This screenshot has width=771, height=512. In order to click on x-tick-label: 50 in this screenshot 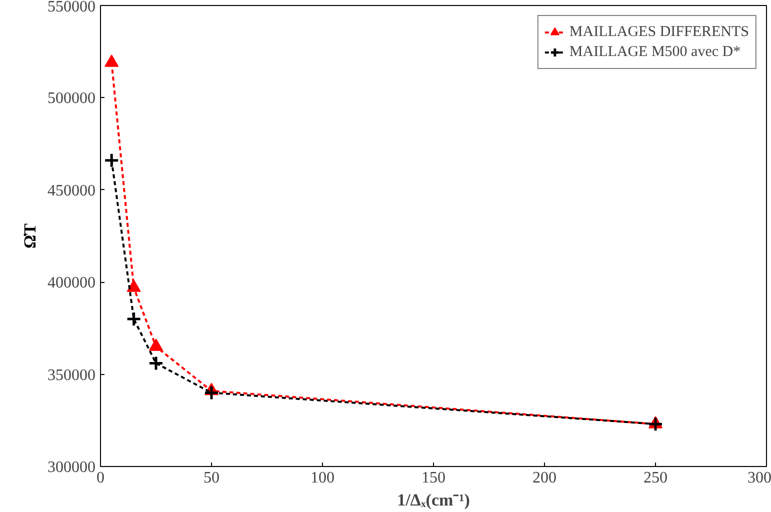, I will do `click(212, 478)`.